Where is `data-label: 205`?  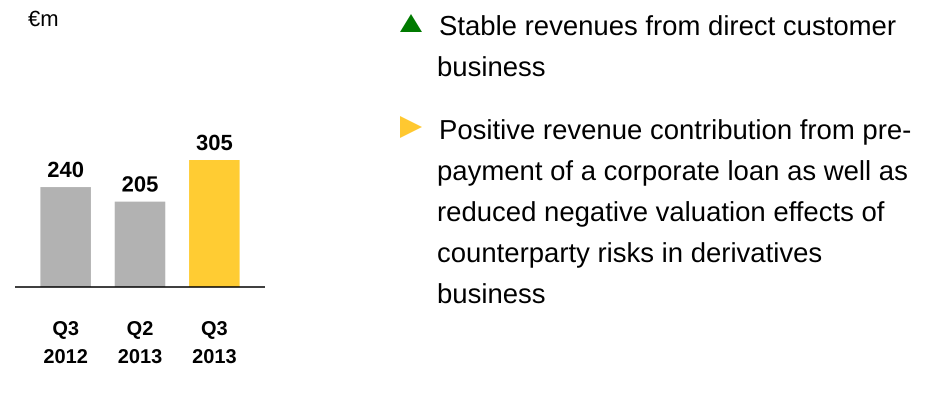 data-label: 205 is located at coordinates (140, 184).